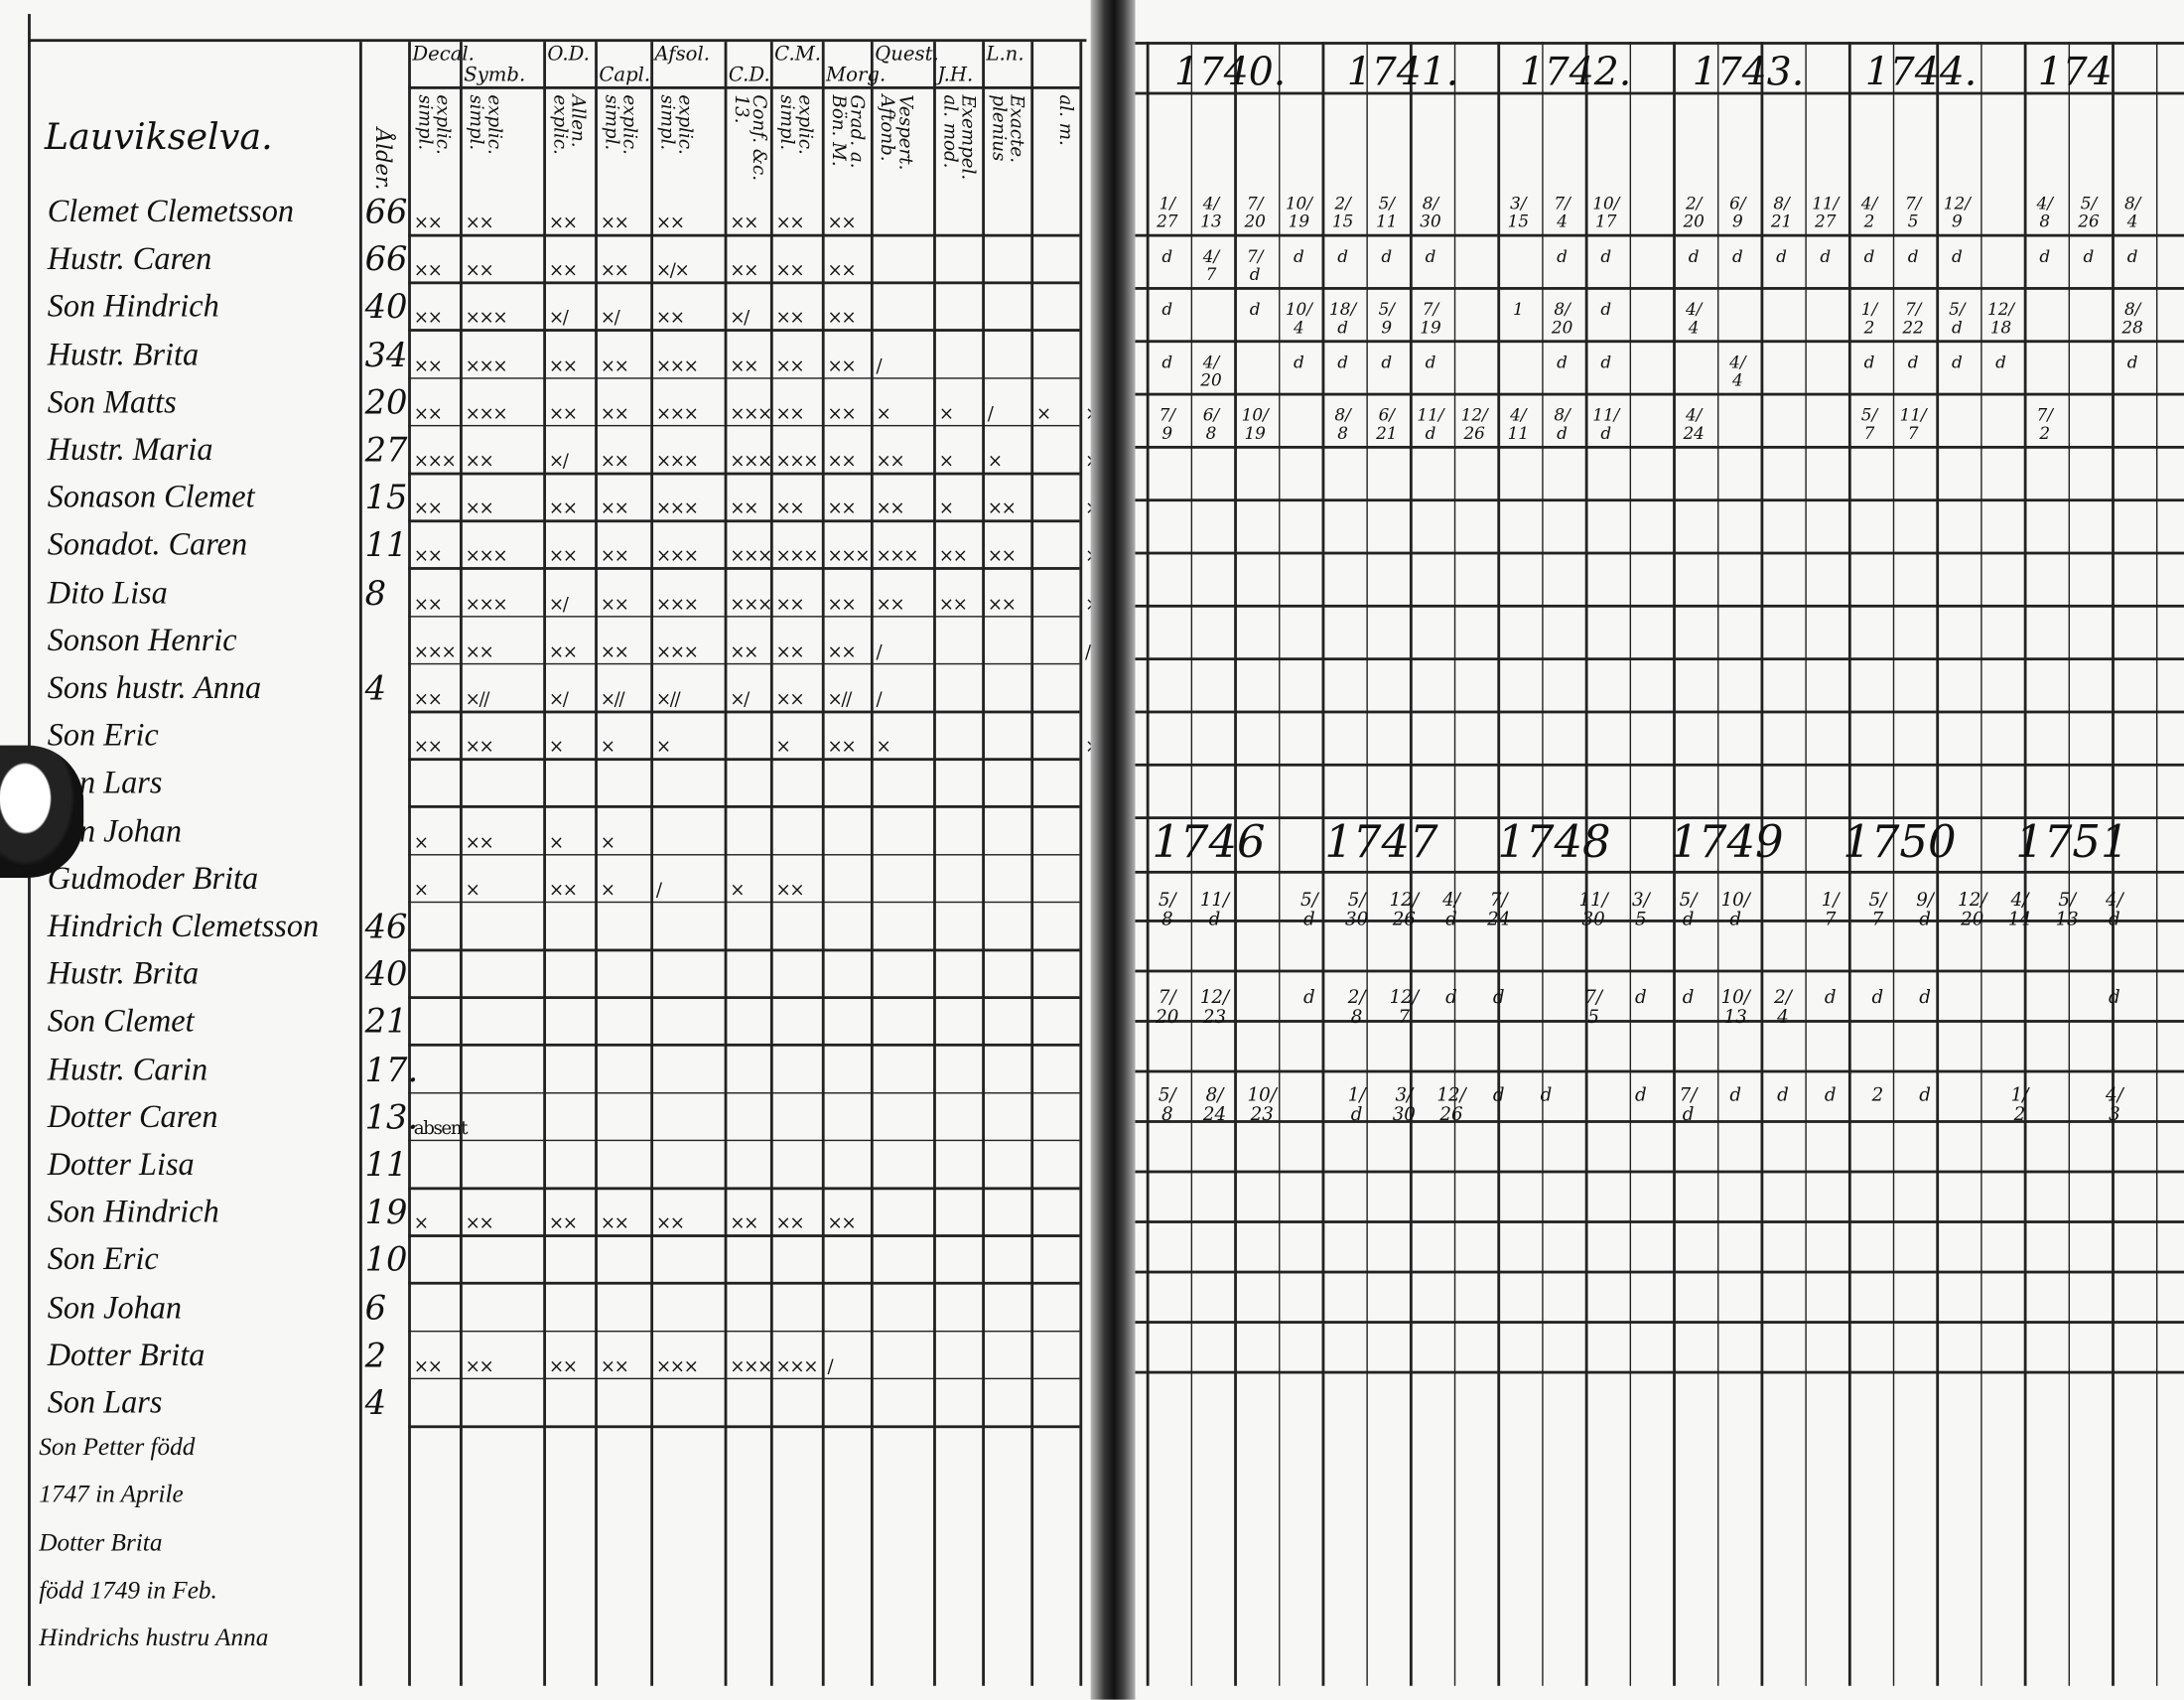 This screenshot has height=1700, width=2184. What do you see at coordinates (1518, 424) in the screenshot?
I see `exam-date-cell: 4/11` at bounding box center [1518, 424].